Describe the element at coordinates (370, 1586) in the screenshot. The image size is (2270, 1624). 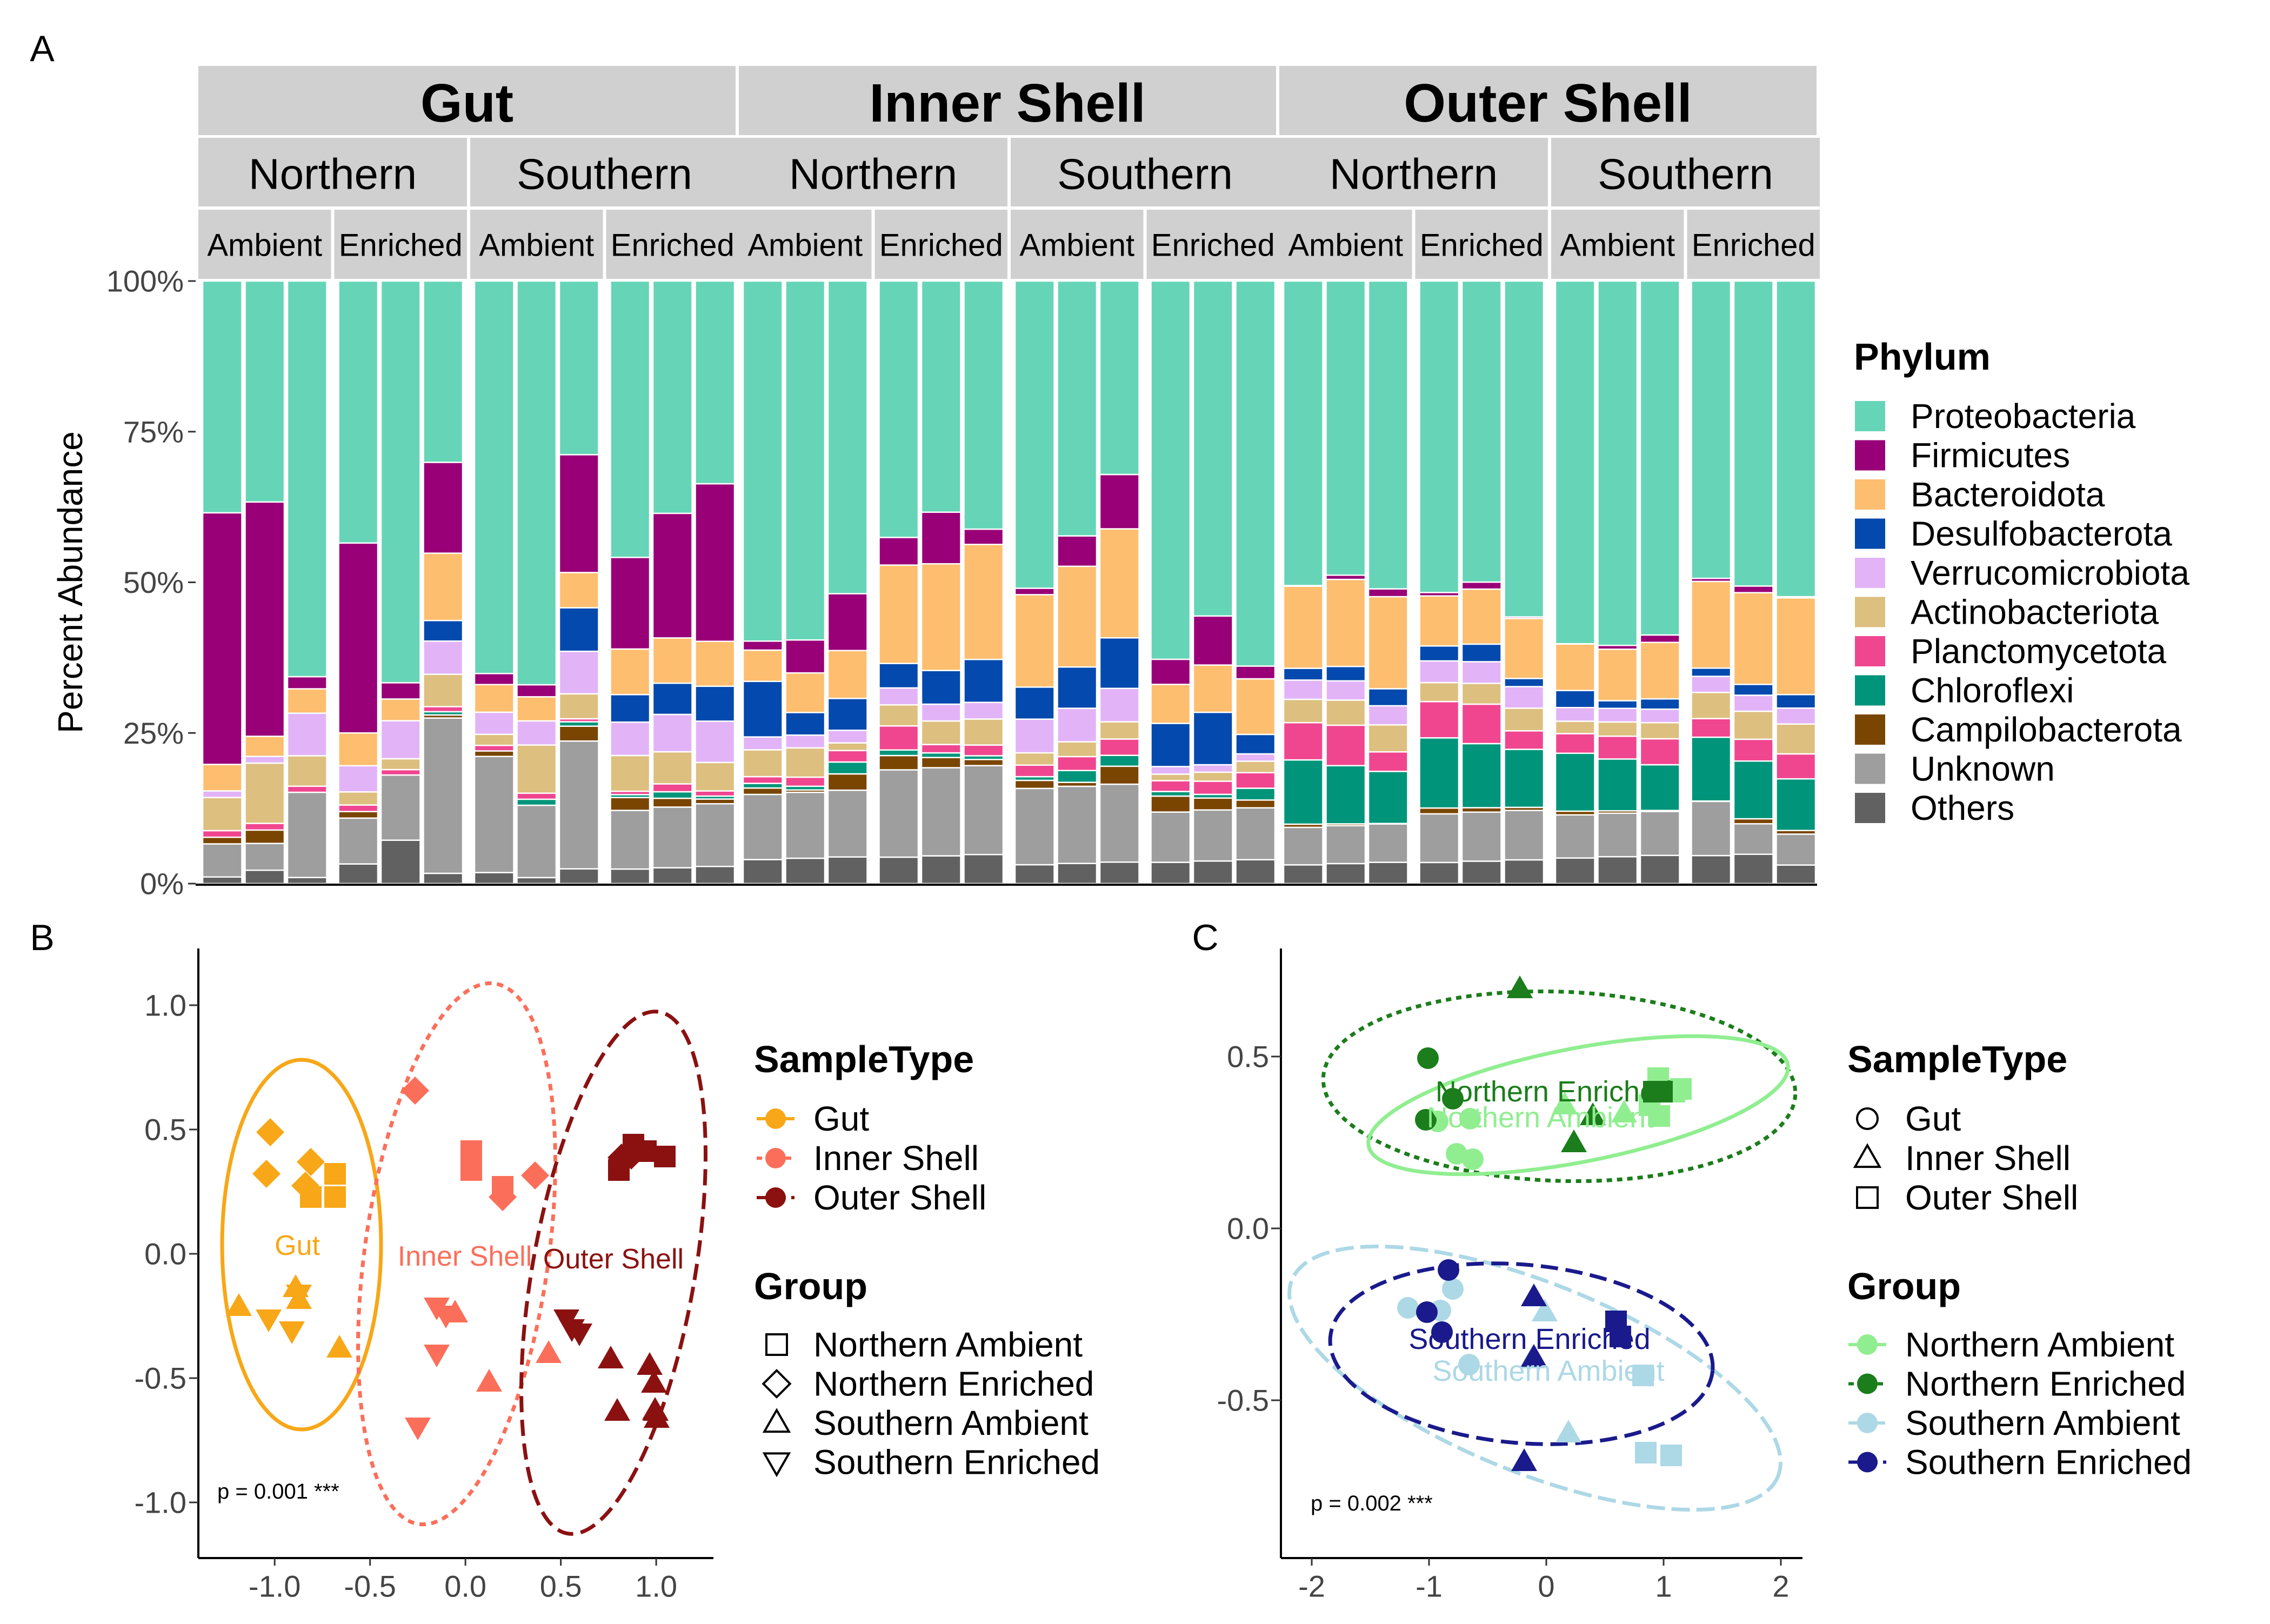
I see `b-x-tick-label: -0.5` at that location.